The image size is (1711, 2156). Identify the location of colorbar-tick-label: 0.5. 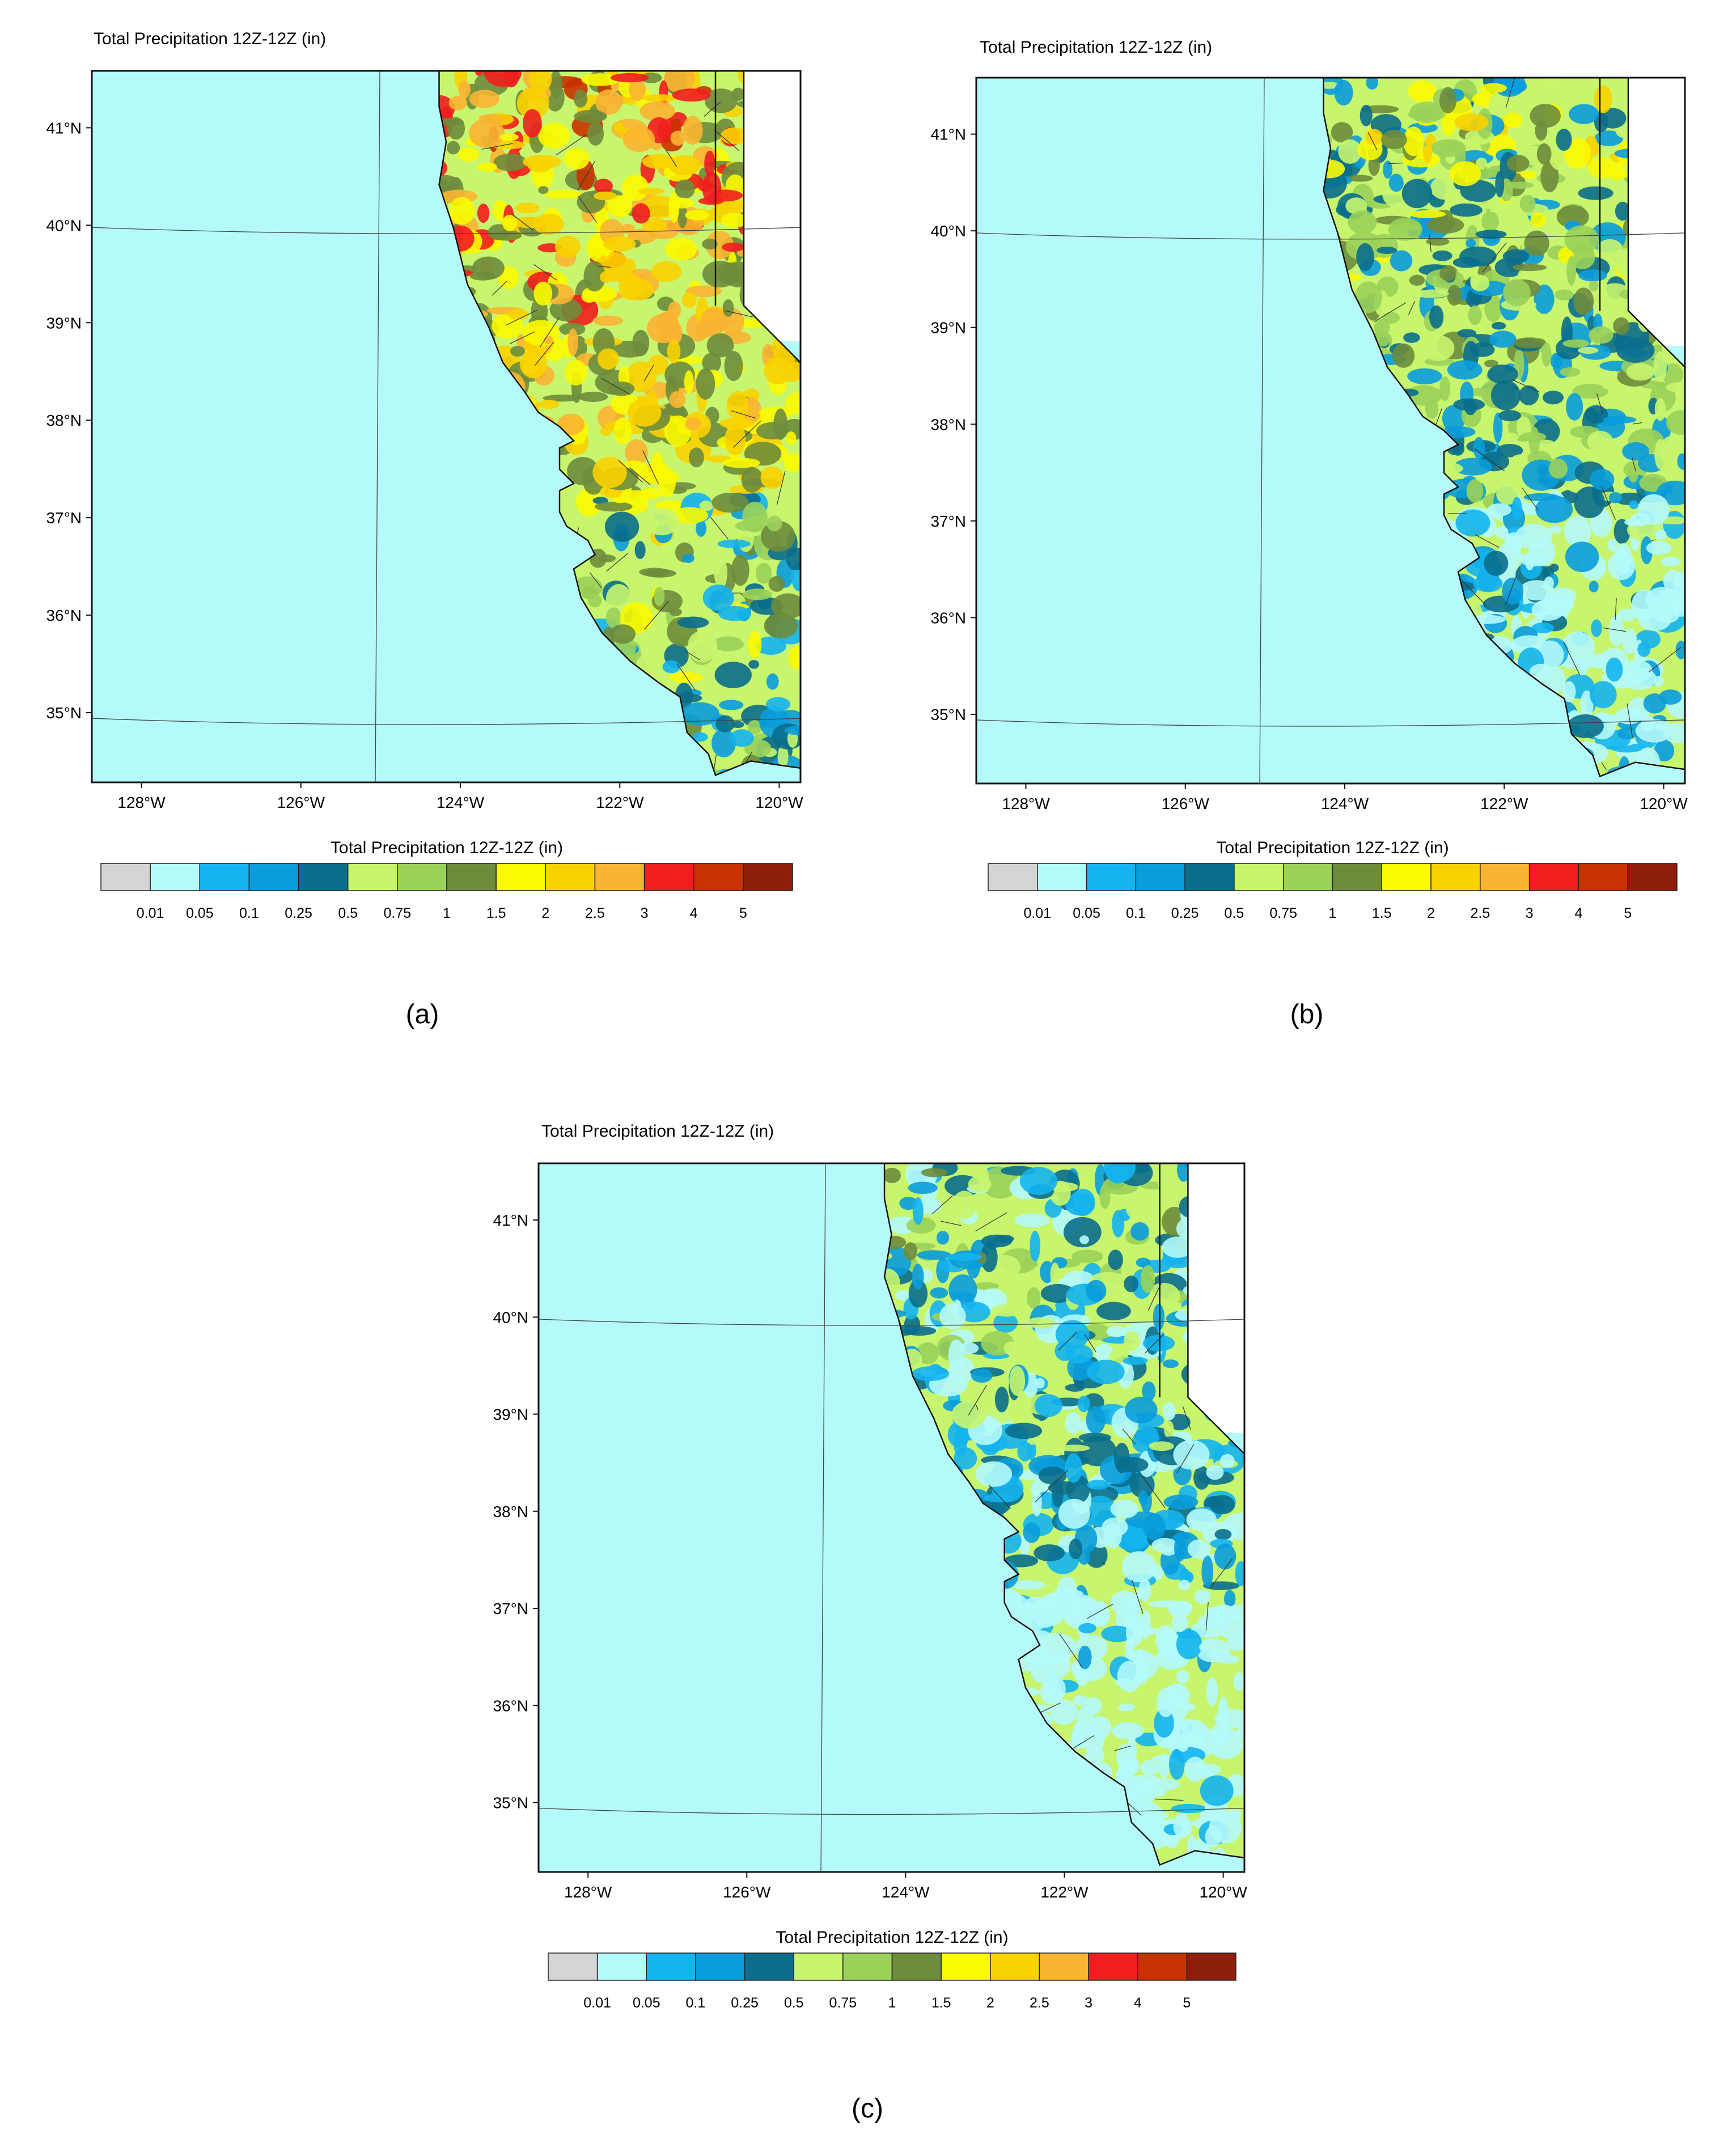
(794, 2003).